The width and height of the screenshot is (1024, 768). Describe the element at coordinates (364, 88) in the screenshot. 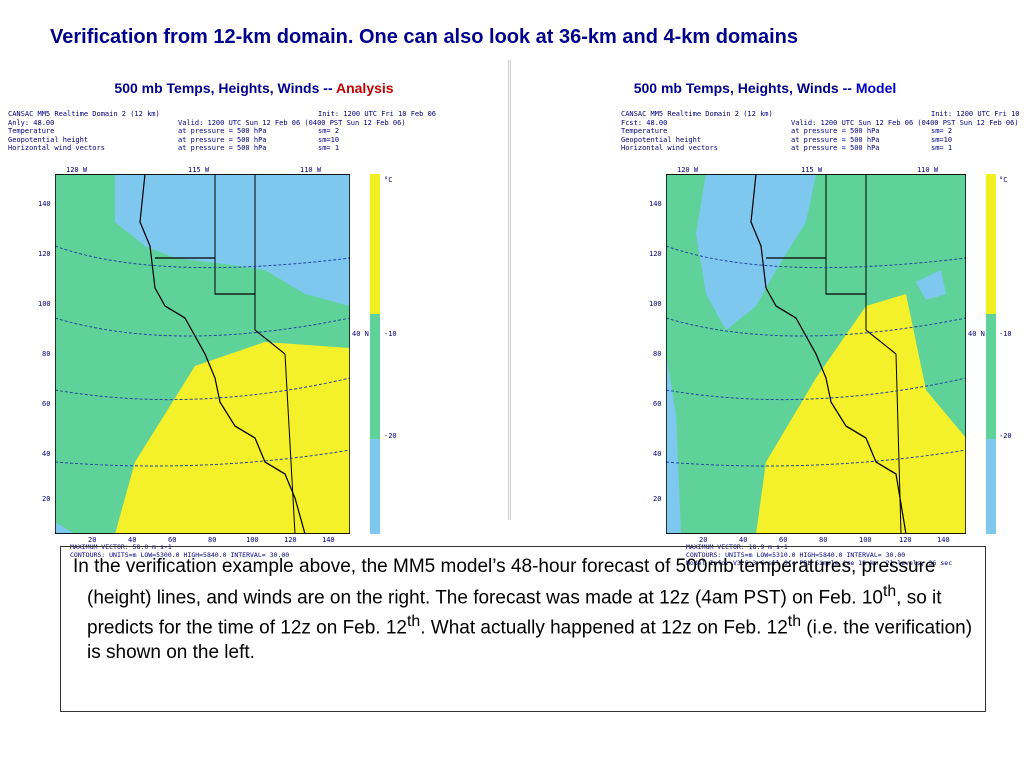

I see `panel-title-tag: Analysis` at that location.